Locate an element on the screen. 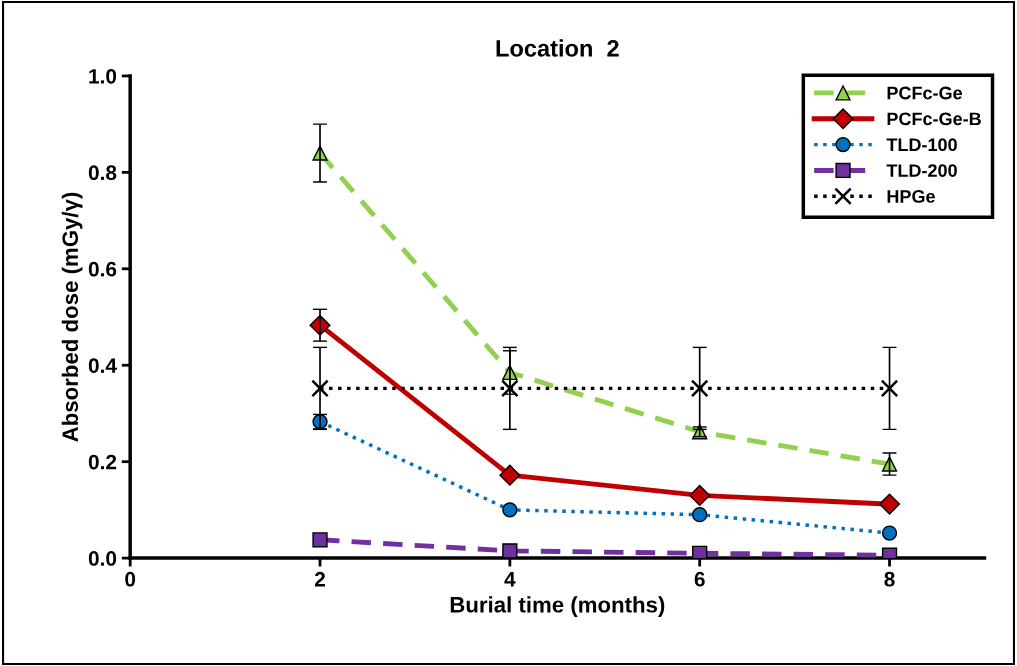  y-tick-label: 0.0 is located at coordinates (102, 558).